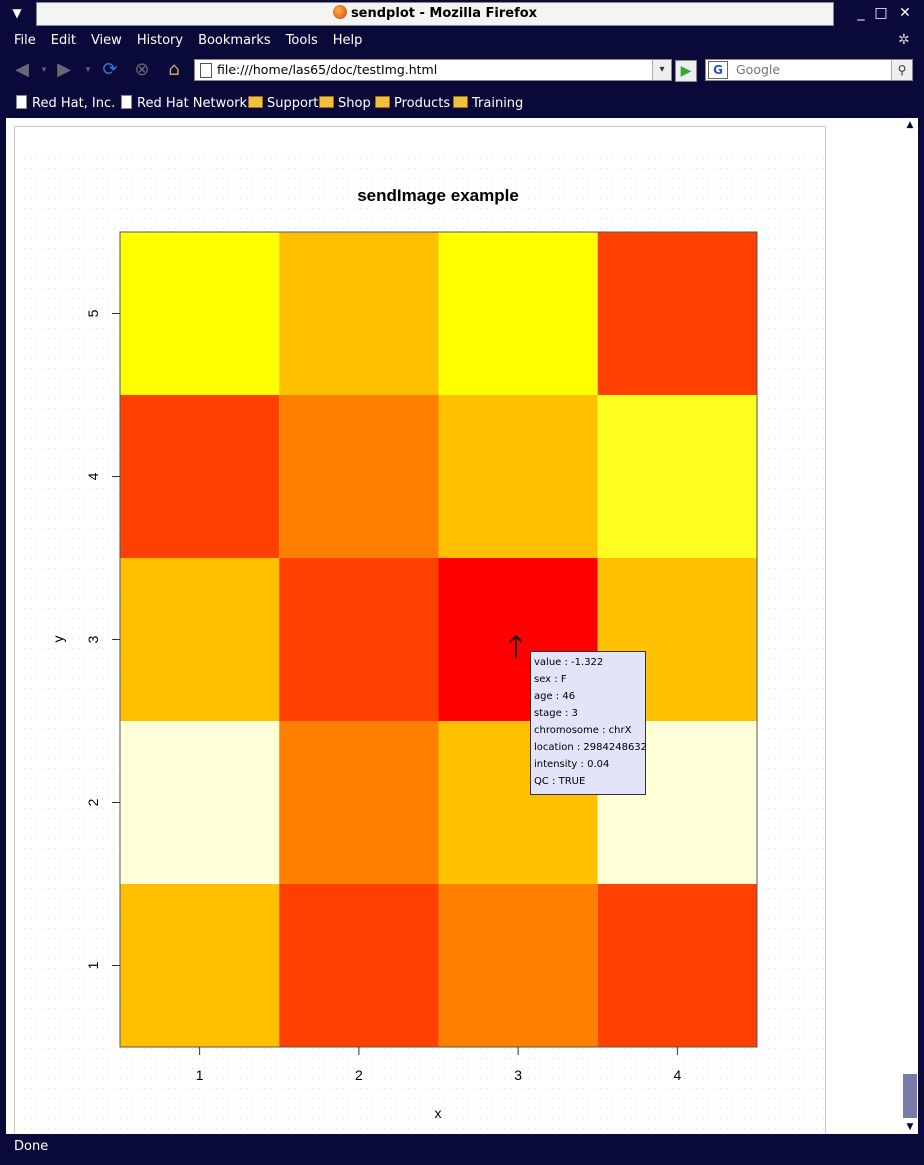 The image size is (924, 1165). I want to click on tooltip-value: value : -1.322, so click(569, 662).